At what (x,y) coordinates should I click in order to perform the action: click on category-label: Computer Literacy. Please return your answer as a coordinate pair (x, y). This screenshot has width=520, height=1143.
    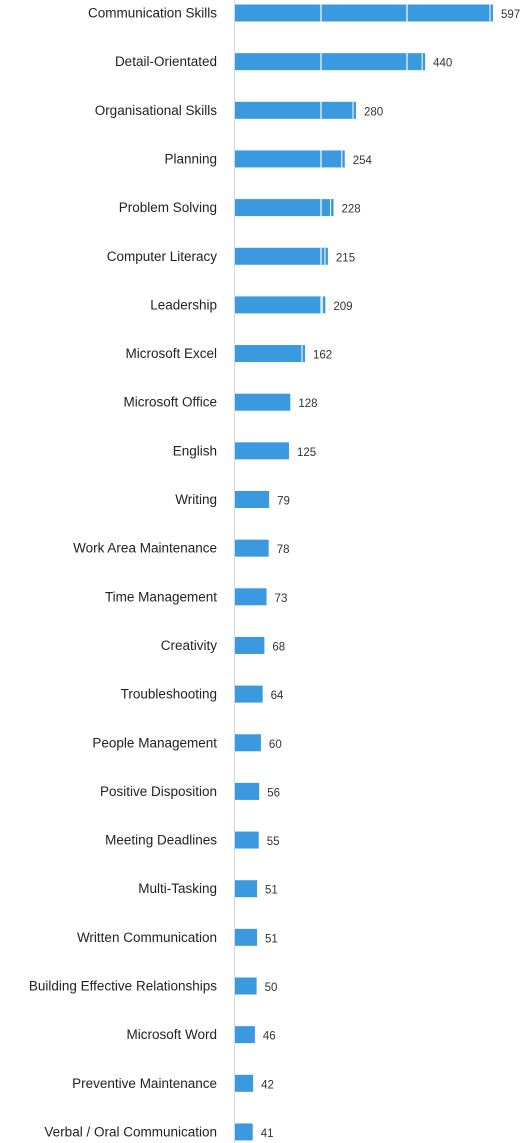
    Looking at the image, I should click on (162, 256).